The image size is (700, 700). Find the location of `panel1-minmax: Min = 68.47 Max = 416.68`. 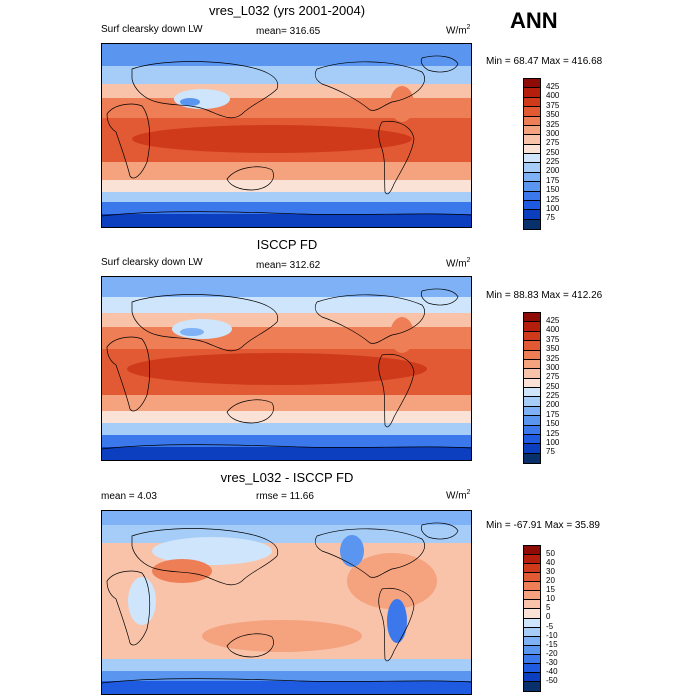

panel1-minmax: Min = 68.47 Max = 416.68 is located at coordinates (544, 61).